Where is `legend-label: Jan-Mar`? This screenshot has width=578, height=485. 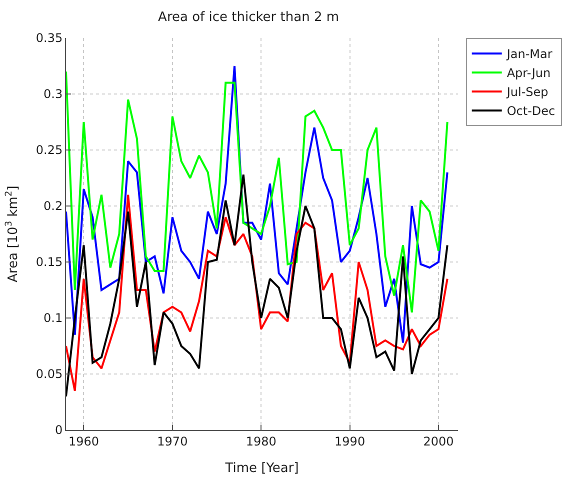
legend-label: Jan-Mar is located at coordinates (529, 54).